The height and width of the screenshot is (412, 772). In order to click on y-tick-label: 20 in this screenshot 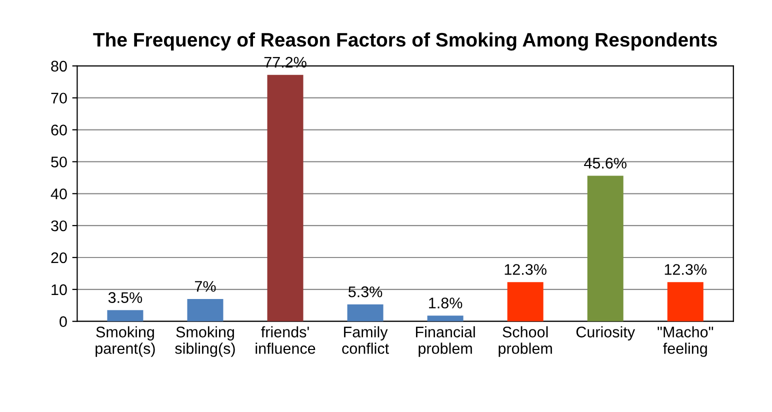, I will do `click(59, 258)`.